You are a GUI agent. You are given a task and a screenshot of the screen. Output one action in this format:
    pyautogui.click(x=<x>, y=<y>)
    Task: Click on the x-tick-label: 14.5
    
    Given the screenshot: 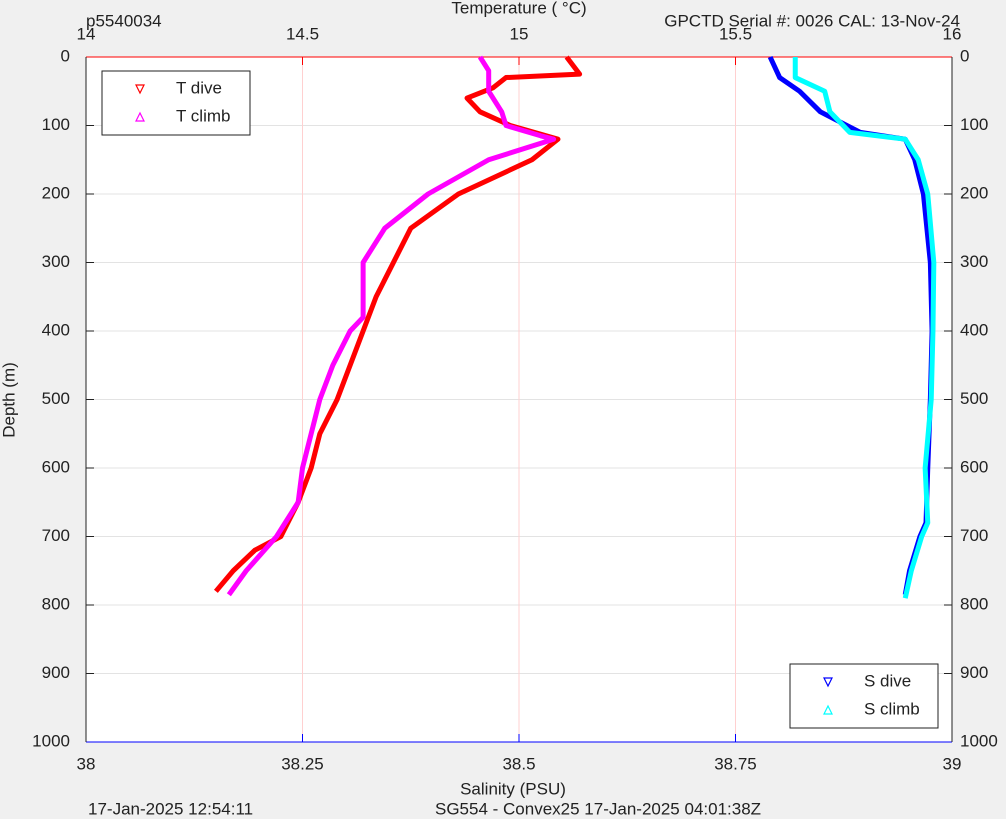 What is the action you would take?
    pyautogui.click(x=302, y=33)
    